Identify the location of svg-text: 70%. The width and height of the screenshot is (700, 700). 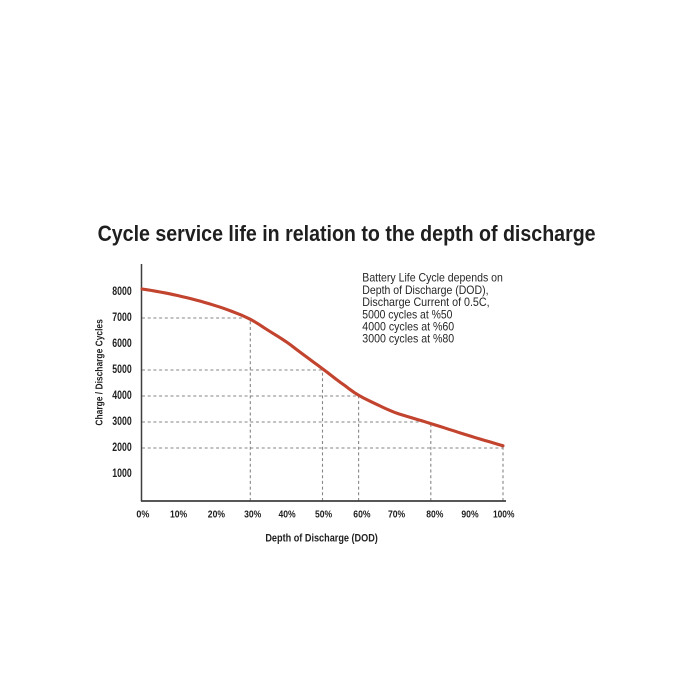
(396, 515).